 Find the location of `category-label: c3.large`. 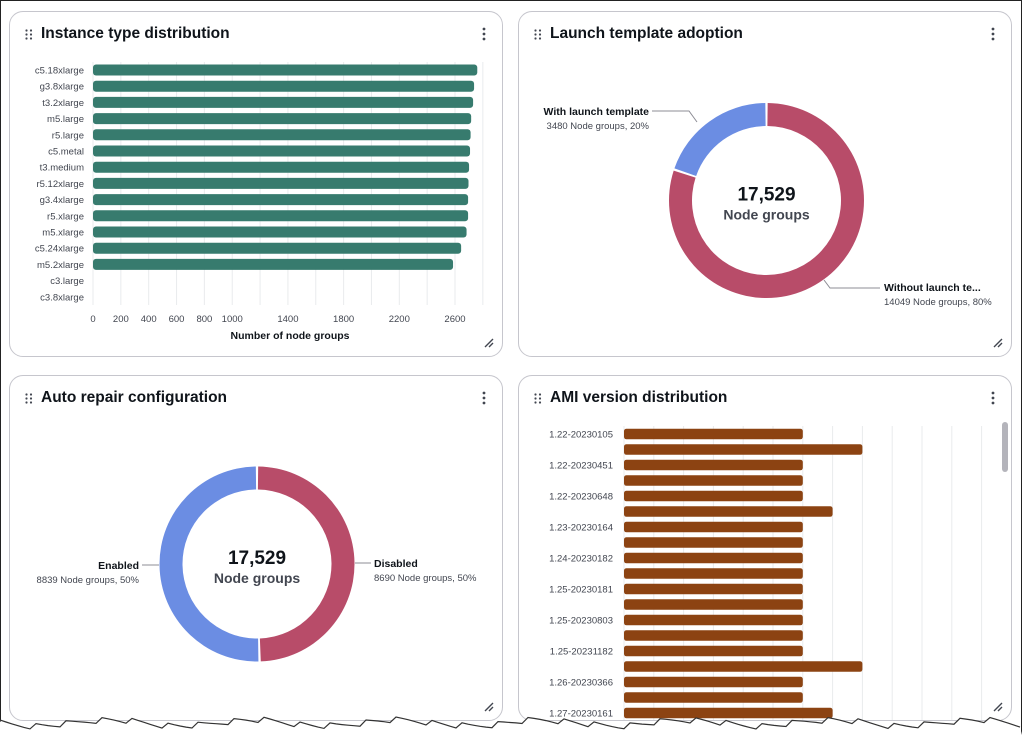

category-label: c3.large is located at coordinates (67, 281).